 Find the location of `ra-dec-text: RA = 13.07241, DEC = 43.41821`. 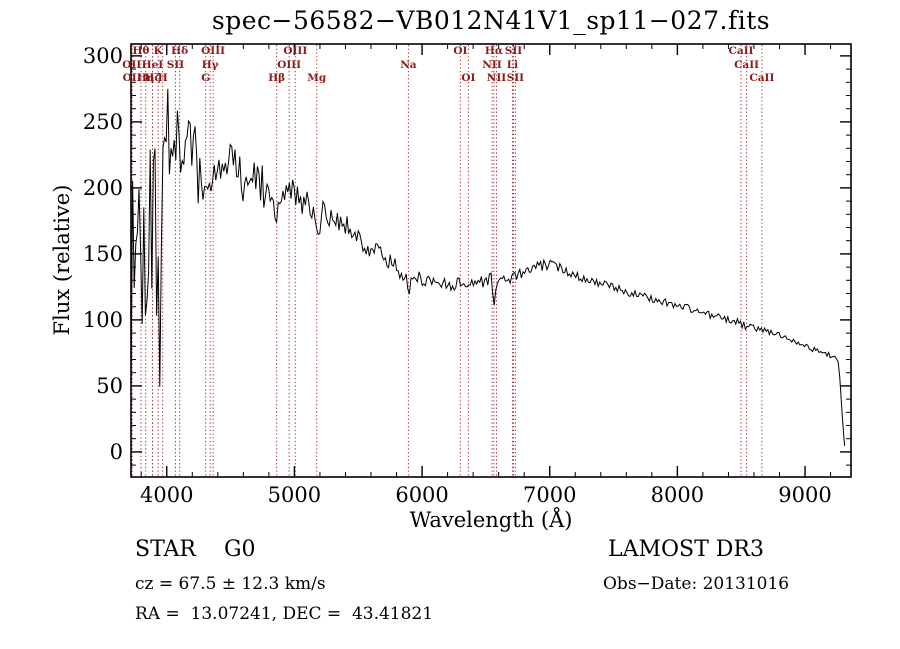

ra-dec-text: RA = 13.07241, DEC = 43.41821 is located at coordinates (284, 614).